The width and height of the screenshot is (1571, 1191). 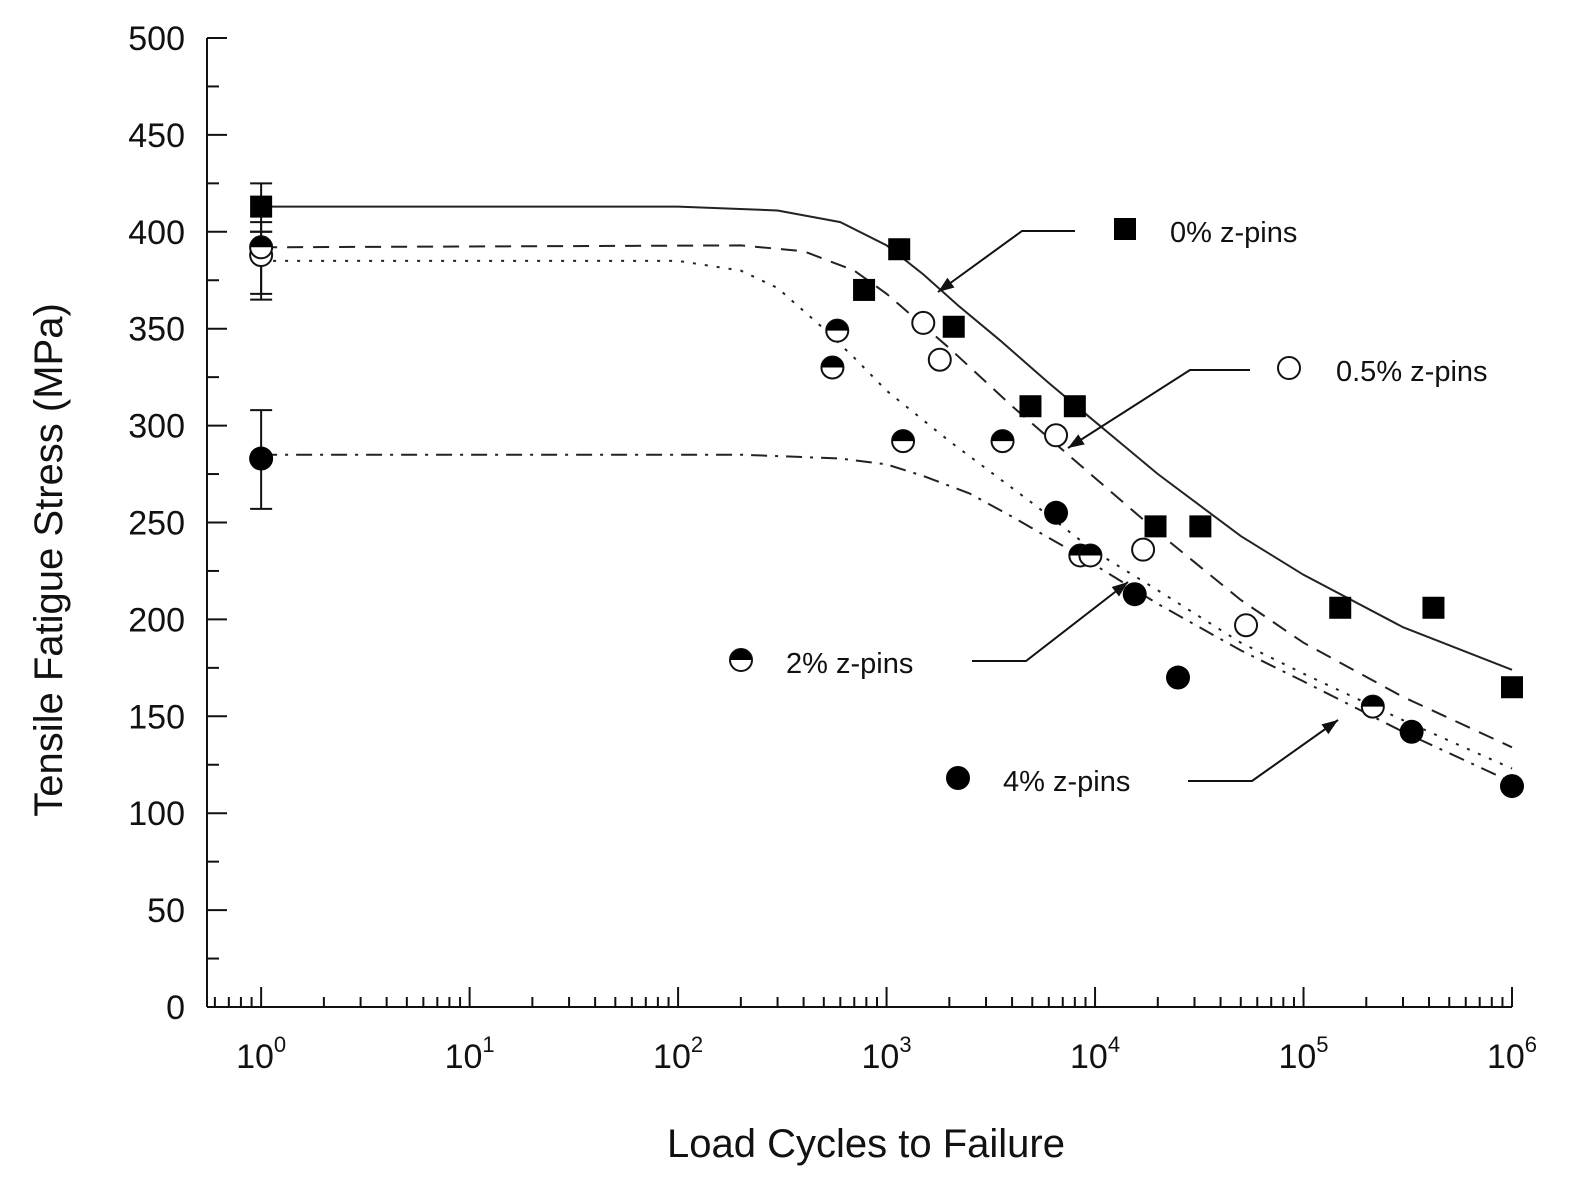 What do you see at coordinates (156, 39) in the screenshot?
I see `y-tick-label: 500` at bounding box center [156, 39].